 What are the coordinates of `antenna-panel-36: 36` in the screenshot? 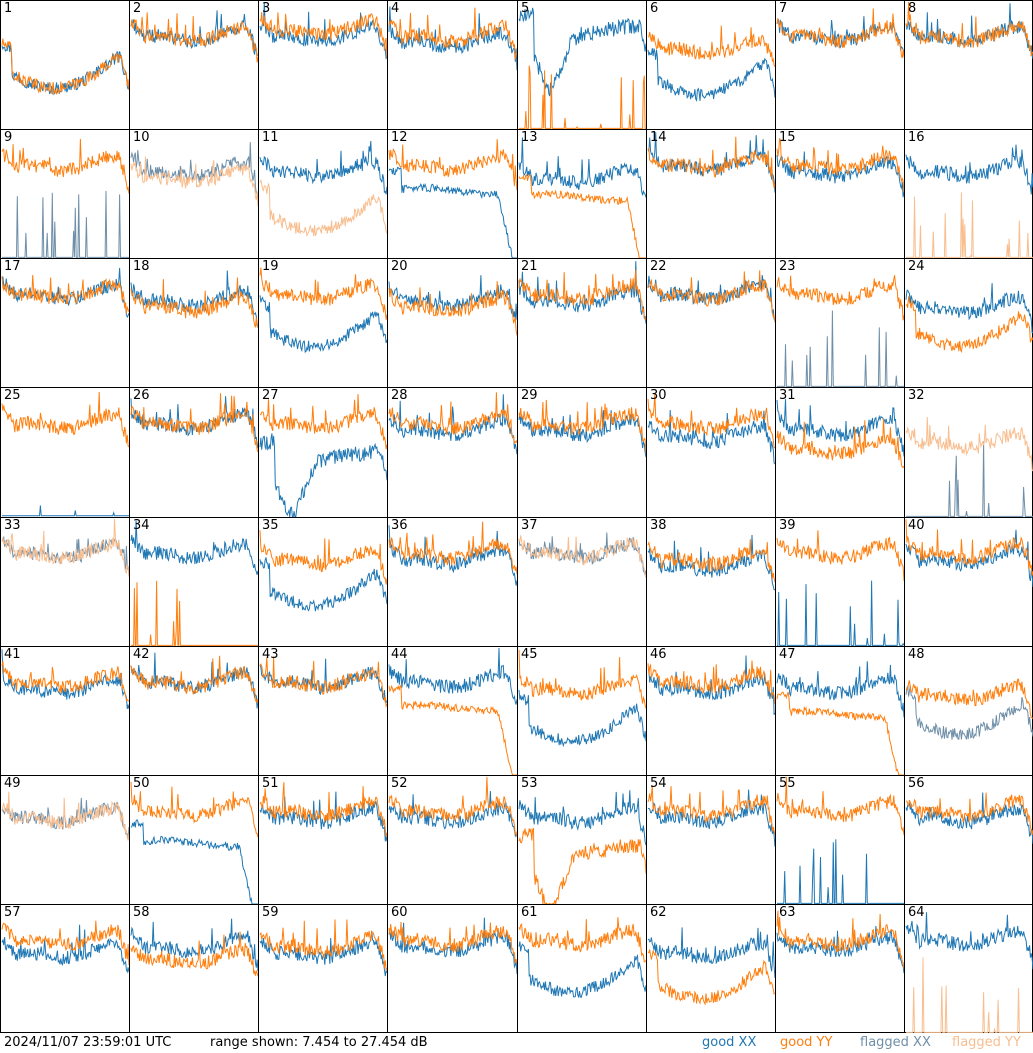 It's located at (452, 581).